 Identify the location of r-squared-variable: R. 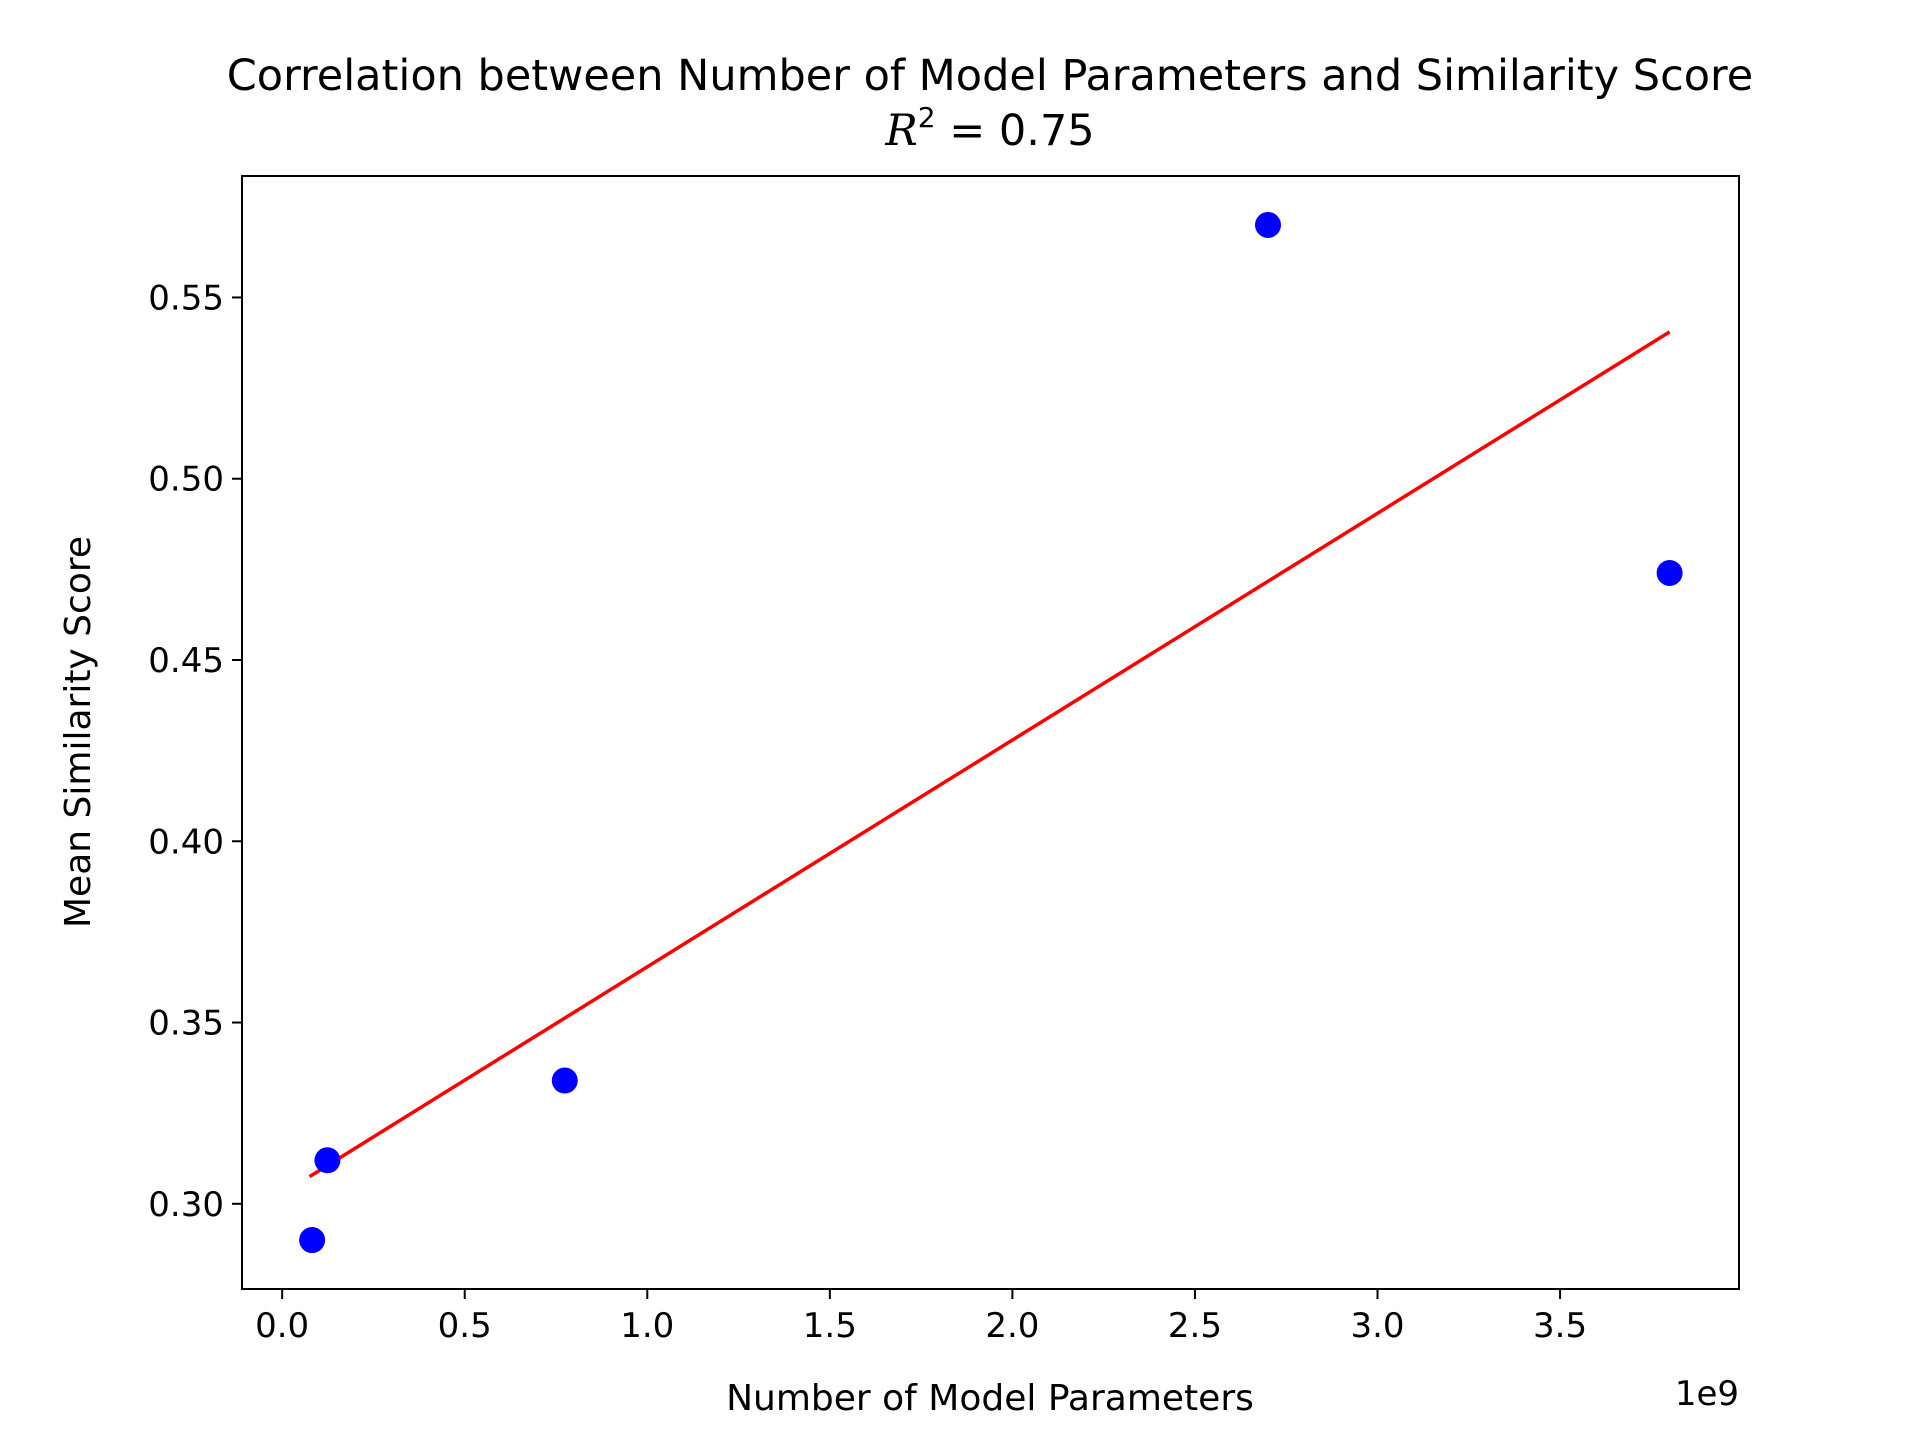
(900, 131).